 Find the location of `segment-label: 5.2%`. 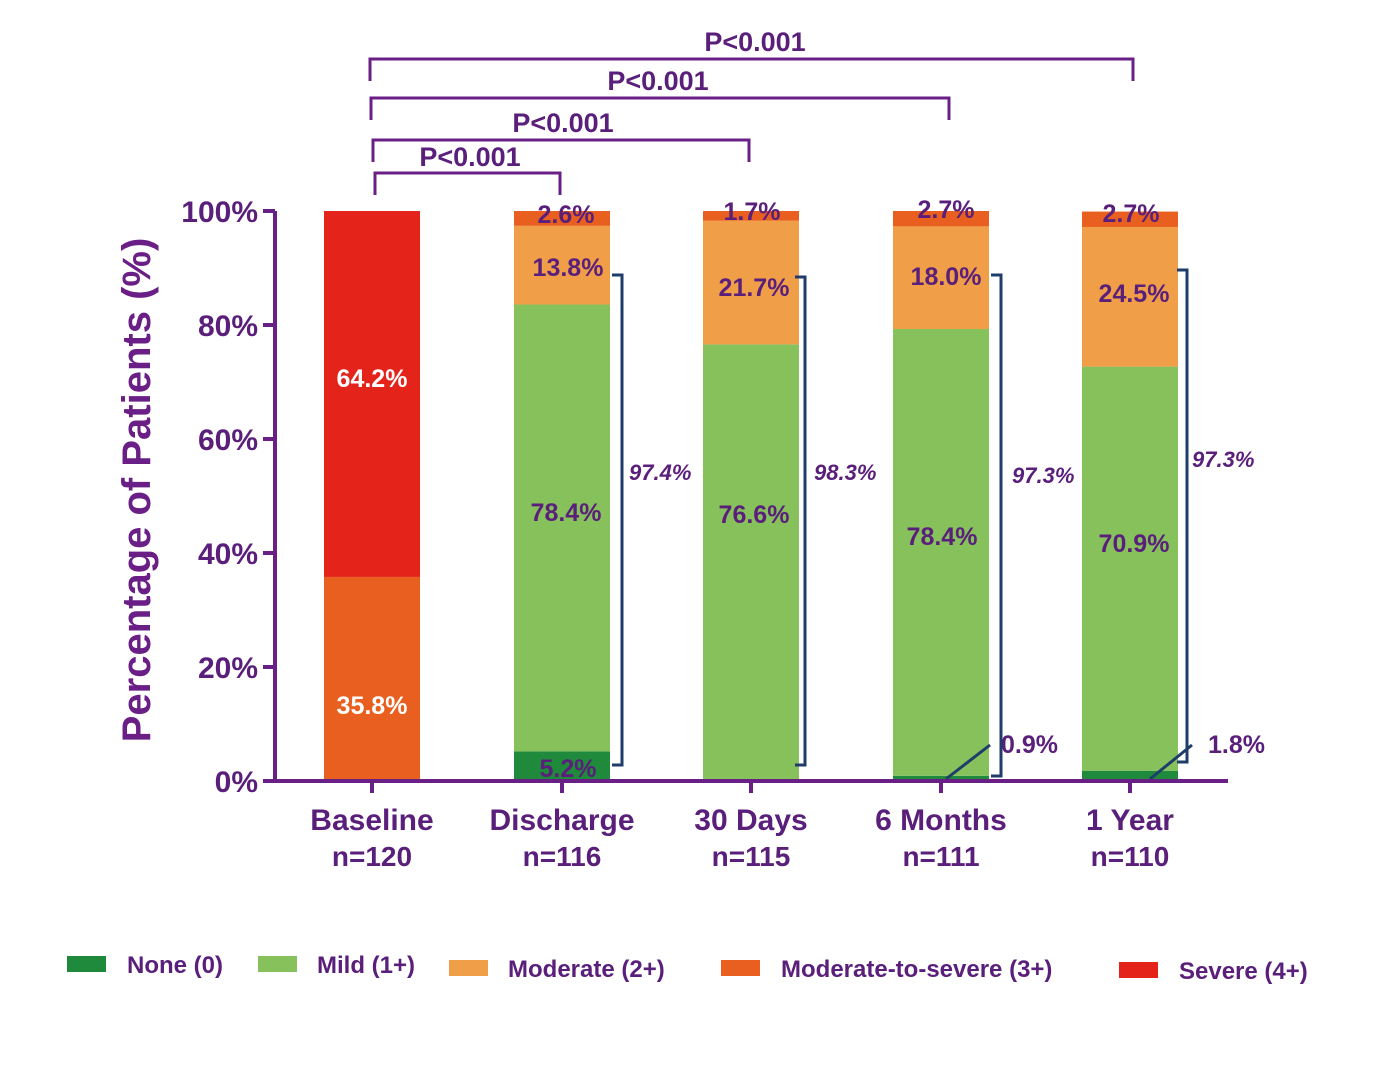

segment-label: 5.2% is located at coordinates (568, 769).